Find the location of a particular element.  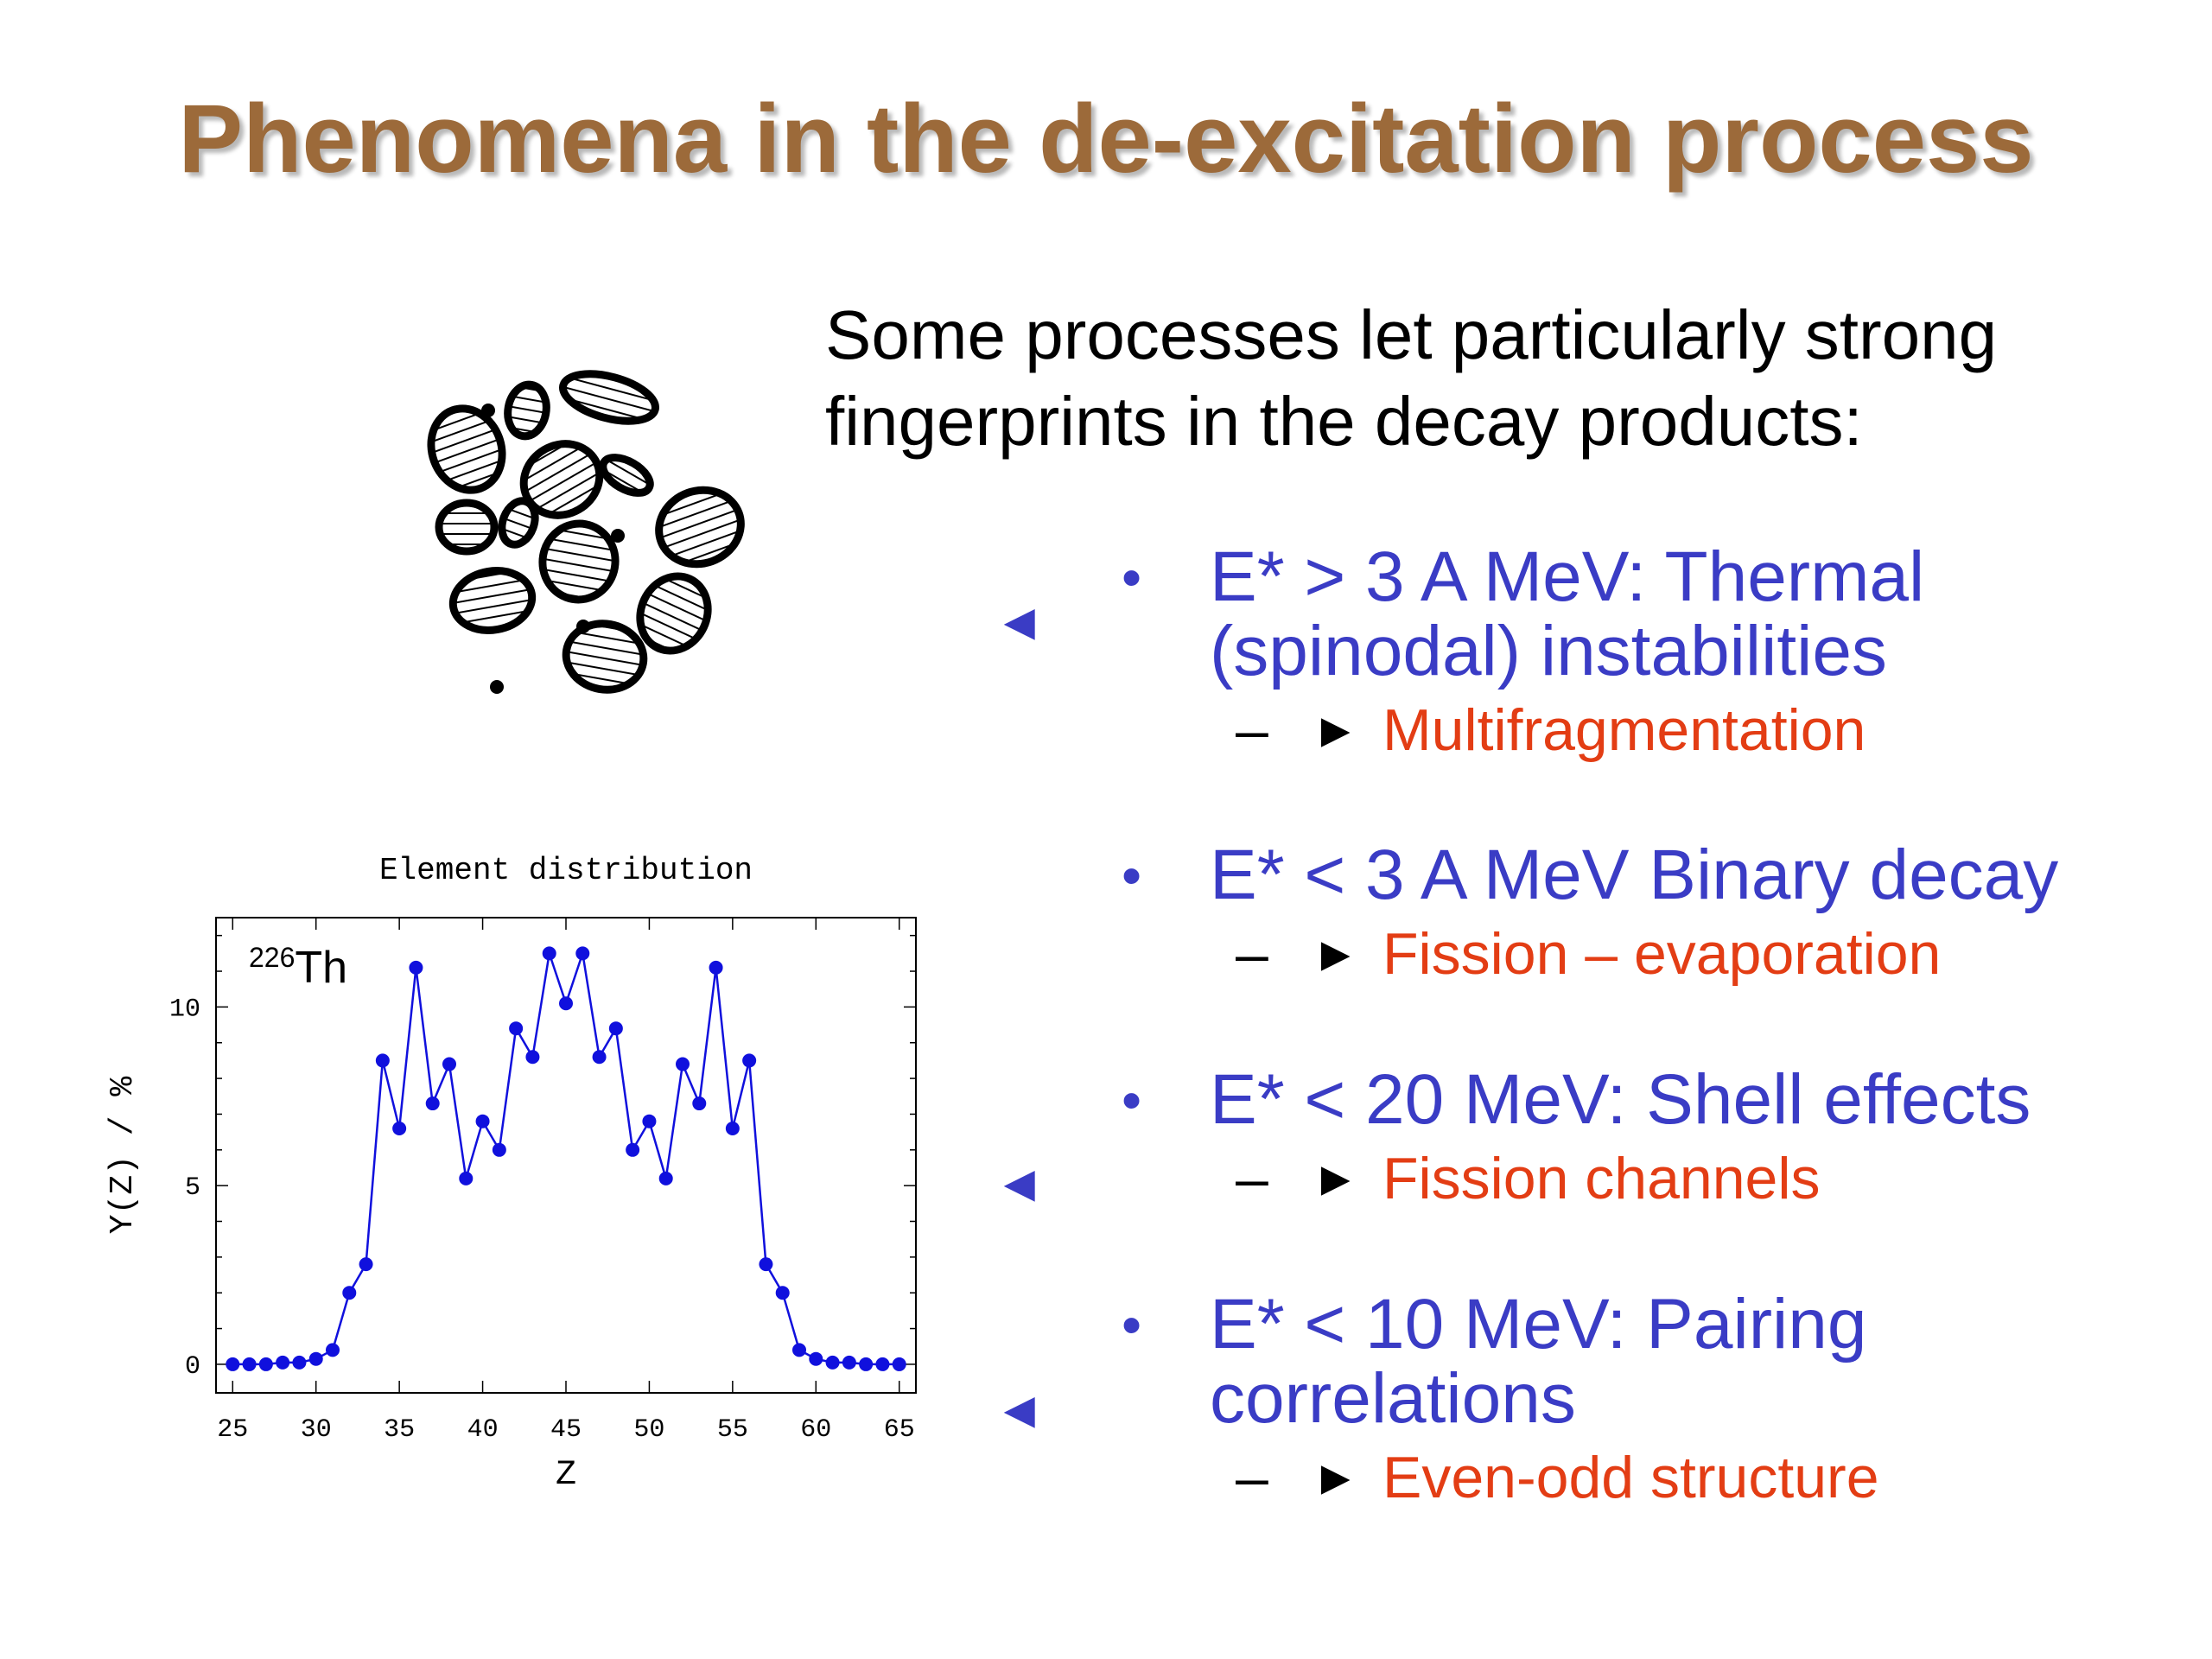

bullet-line: correlations is located at coordinates (1393, 1398).